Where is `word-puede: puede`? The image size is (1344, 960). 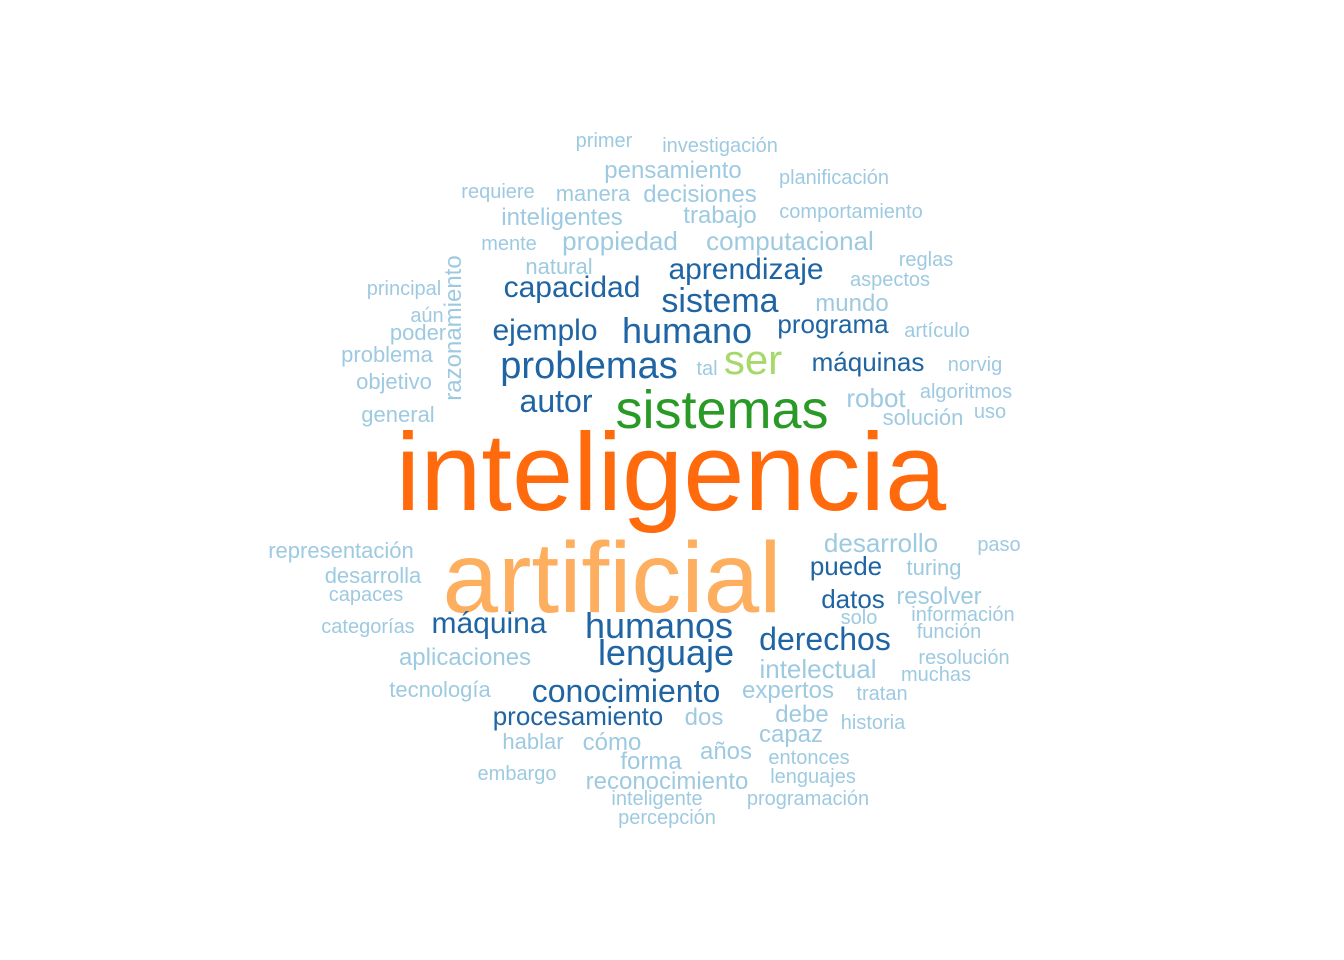
word-puede: puede is located at coordinates (846, 566).